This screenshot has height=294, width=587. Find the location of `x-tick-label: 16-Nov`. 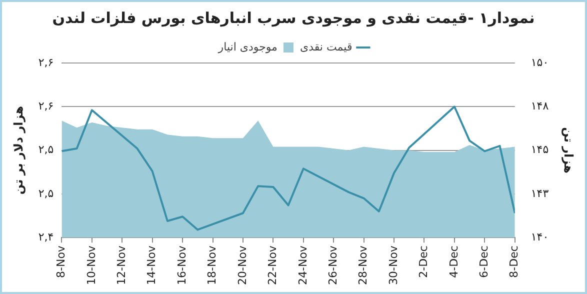

x-tick-label: 16-Nov is located at coordinates (181, 265).